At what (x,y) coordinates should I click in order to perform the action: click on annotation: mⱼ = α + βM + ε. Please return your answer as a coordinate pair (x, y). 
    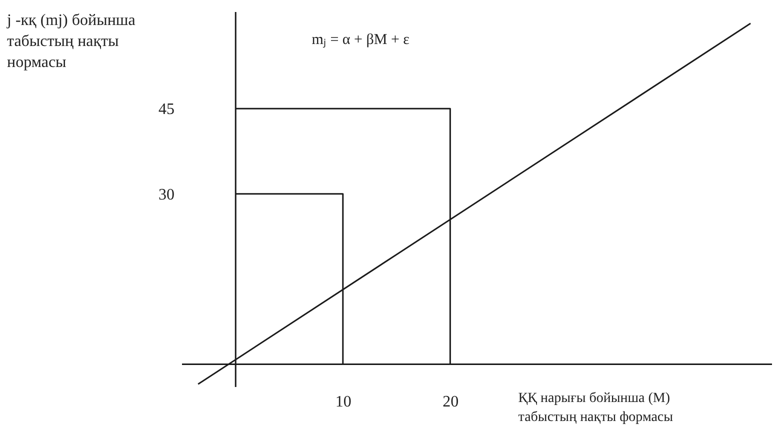
    Looking at the image, I should click on (361, 40).